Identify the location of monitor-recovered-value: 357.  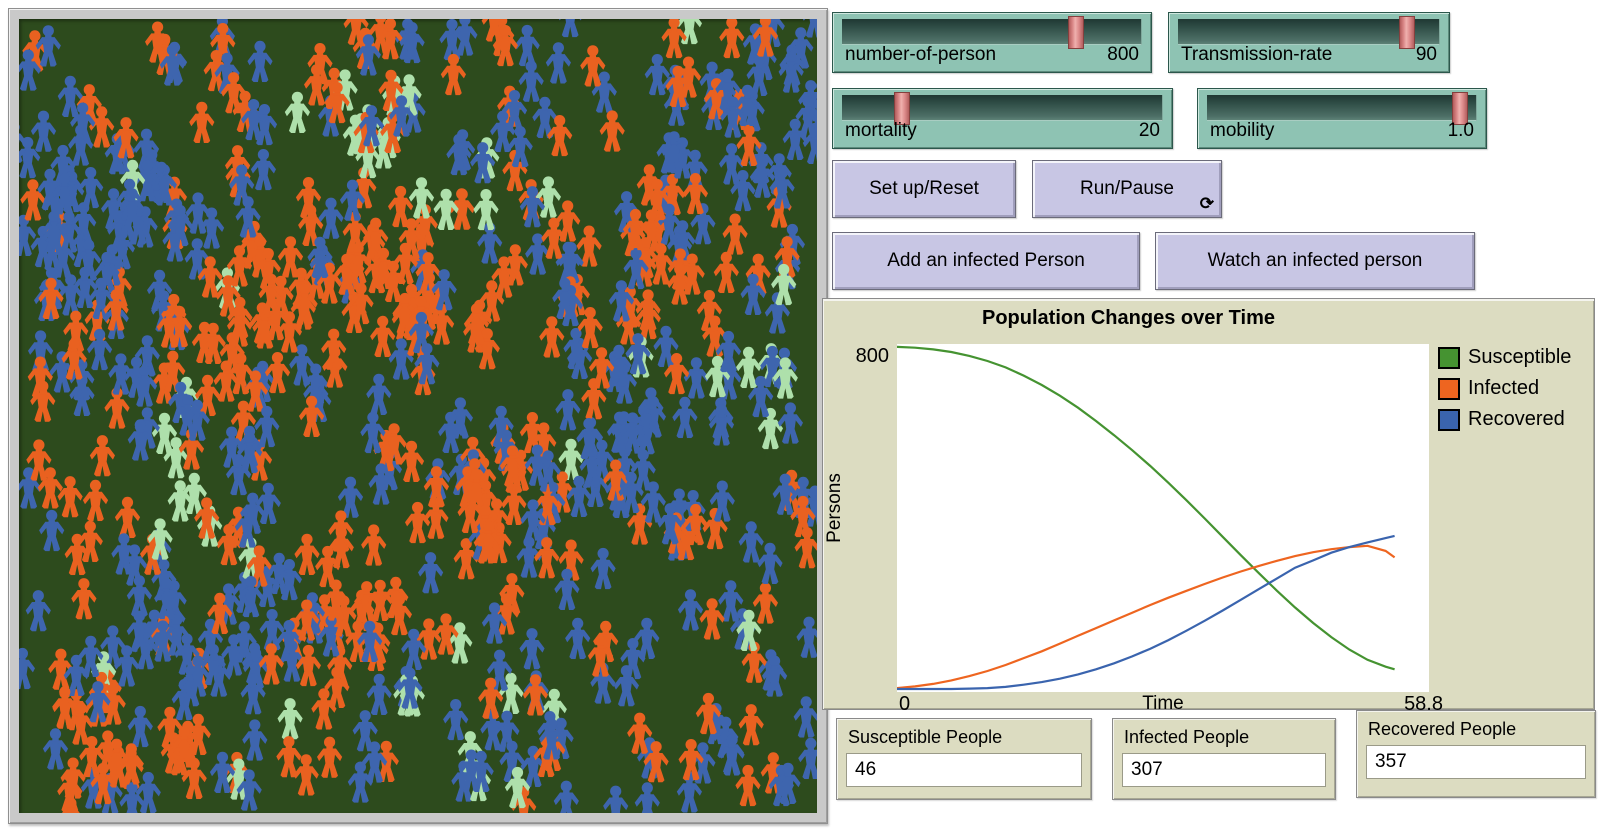
(1476, 762).